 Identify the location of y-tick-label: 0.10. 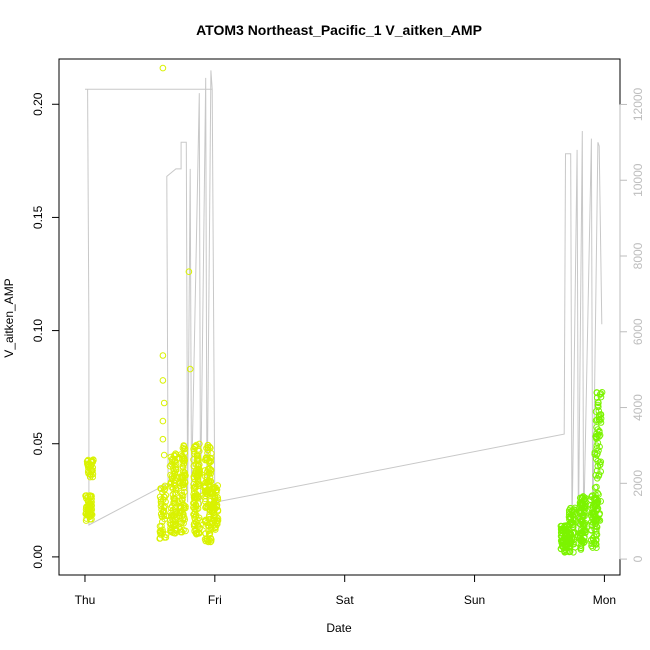
(38, 331).